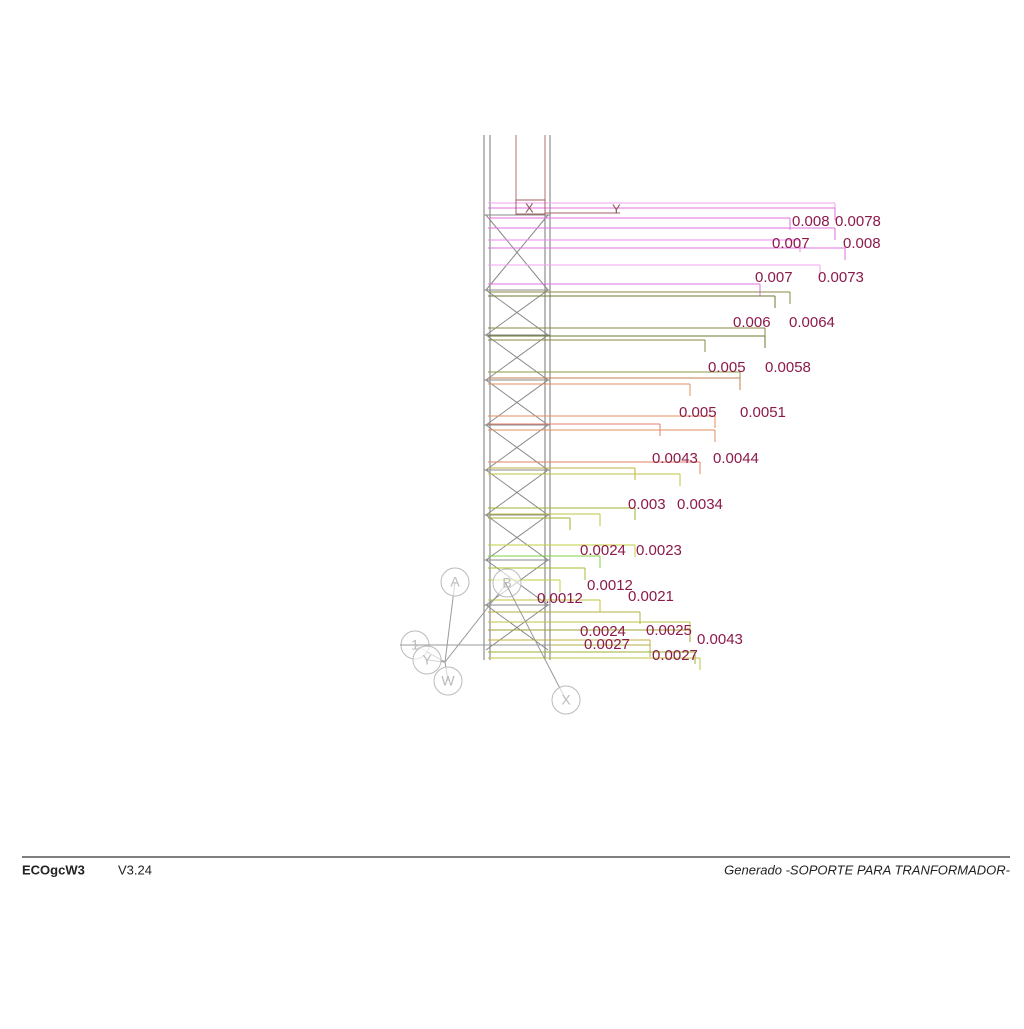 The height and width of the screenshot is (1029, 1024). What do you see at coordinates (752, 322) in the screenshot?
I see `displacement-label: 0.006` at bounding box center [752, 322].